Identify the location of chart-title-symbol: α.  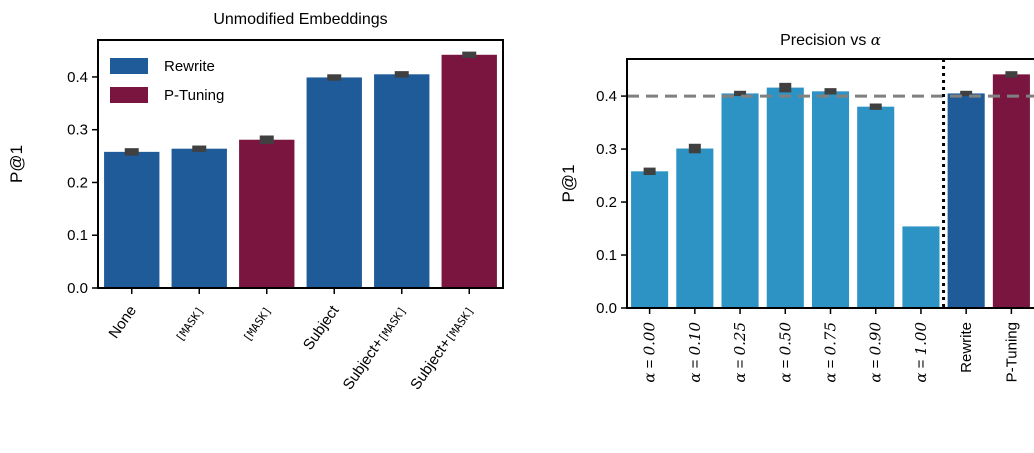
(876, 40).